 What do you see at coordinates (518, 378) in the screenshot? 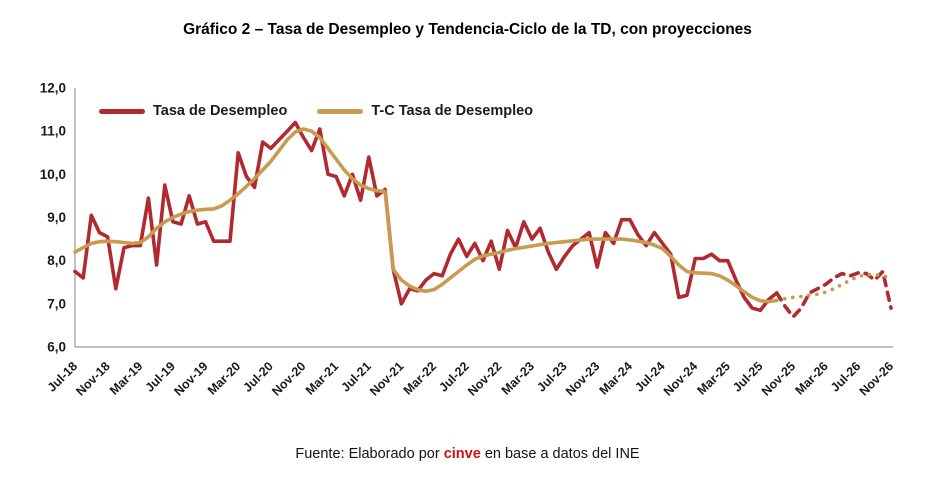
I see `x-tick-label: Mar-23` at bounding box center [518, 378].